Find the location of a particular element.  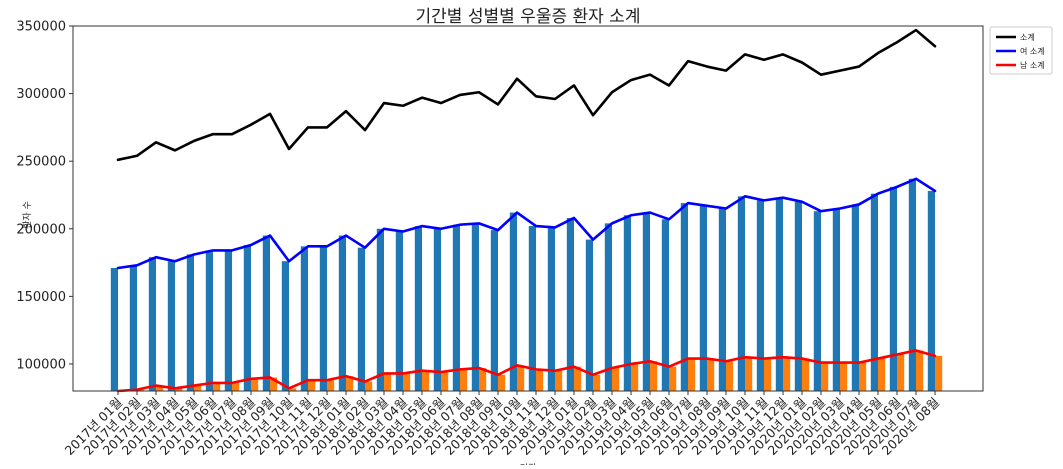

y-tick-label: 200000 is located at coordinates (41, 229).